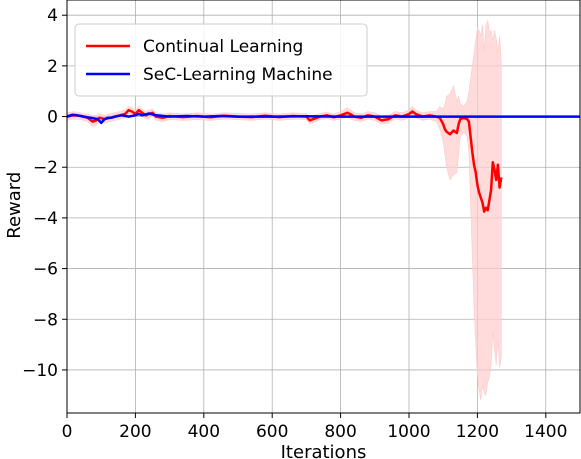 This screenshot has width=581, height=459. Describe the element at coordinates (135, 432) in the screenshot. I see `x-tick-label: 200` at that location.